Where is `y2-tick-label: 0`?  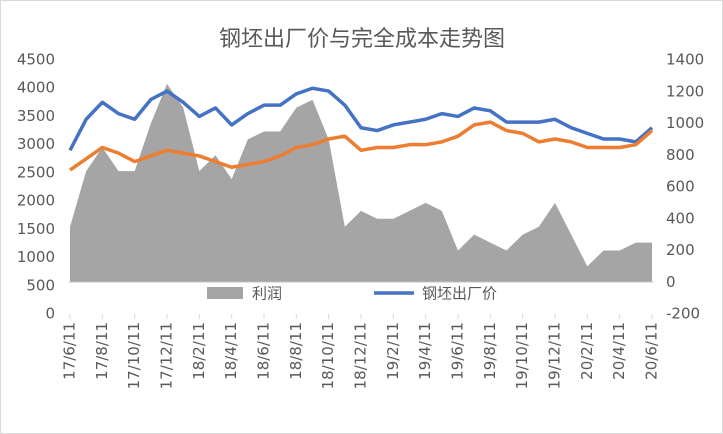 y2-tick-label: 0 is located at coordinates (671, 282).